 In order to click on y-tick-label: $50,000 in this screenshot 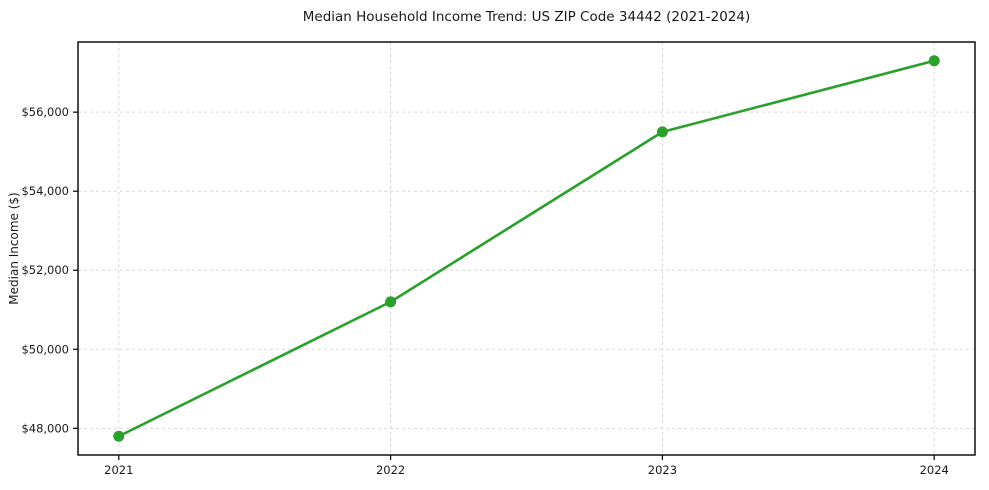, I will do `click(45, 349)`.